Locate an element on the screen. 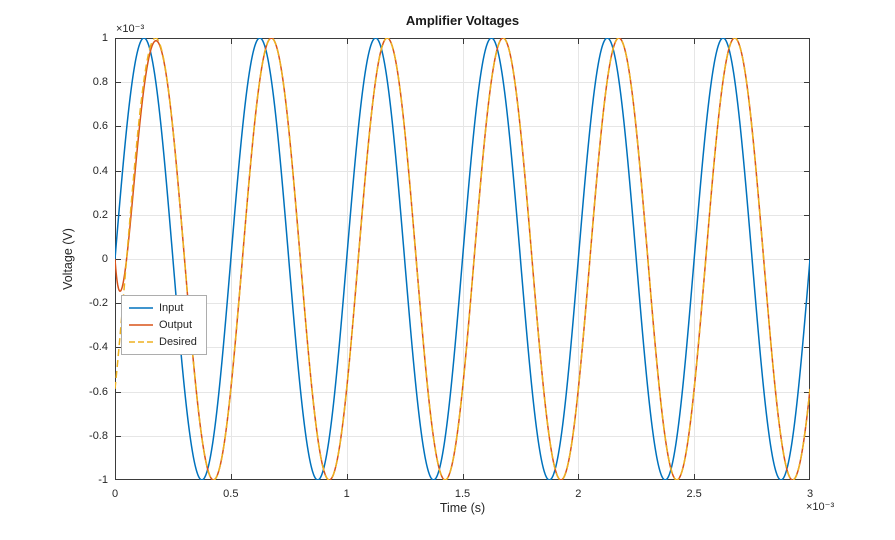  x-tick-label: 1.5 is located at coordinates (462, 494).